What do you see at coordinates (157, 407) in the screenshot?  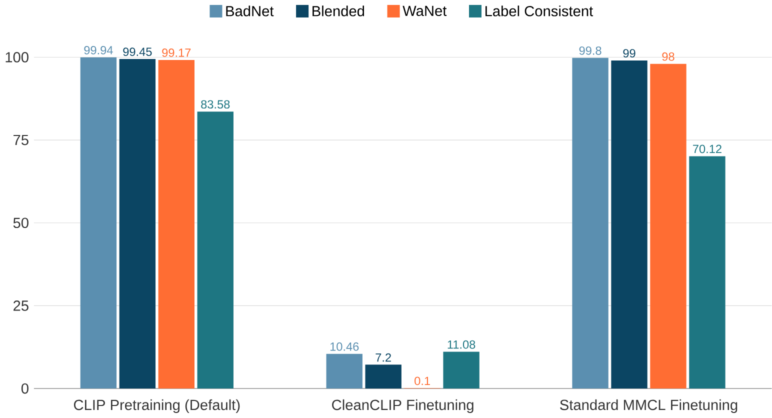 I see `x-tick-label: CLIP Pretraining (Default)` at bounding box center [157, 407].